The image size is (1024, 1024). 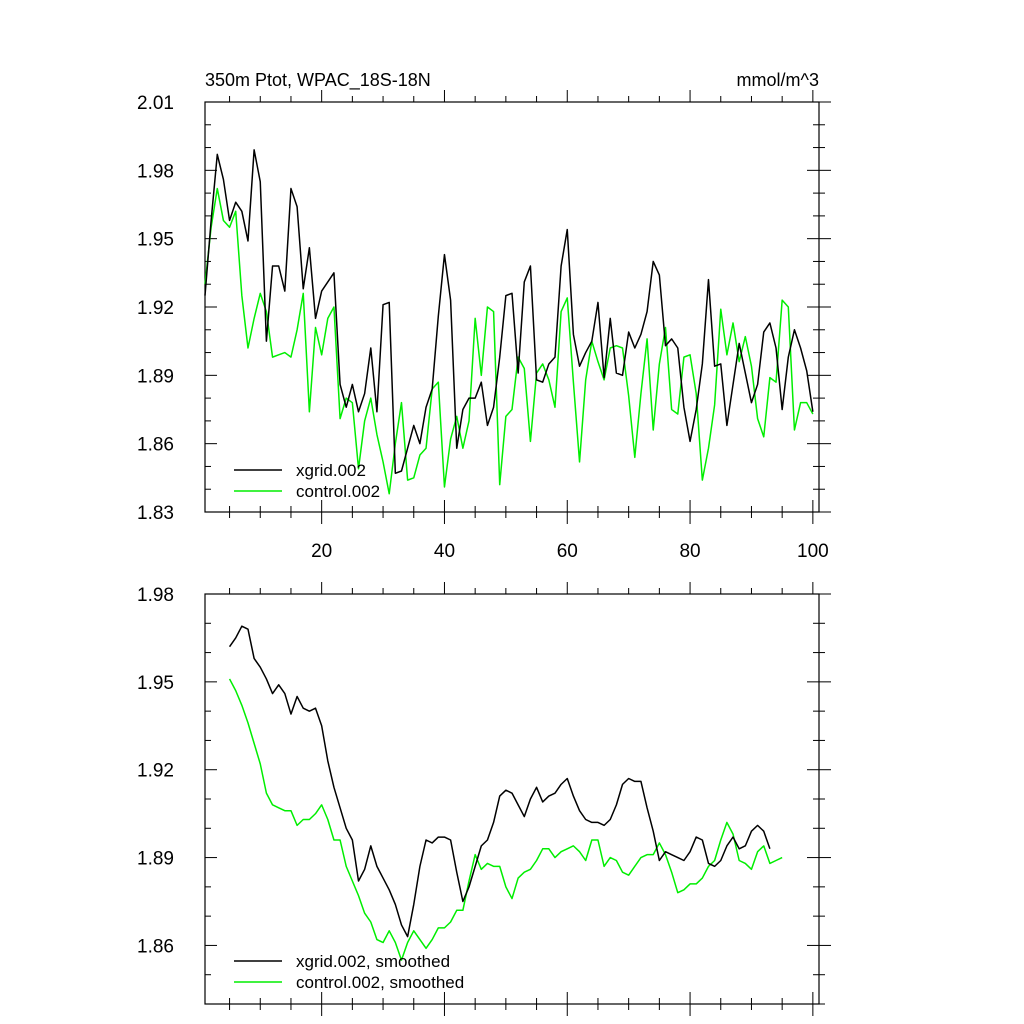 What do you see at coordinates (689, 551) in the screenshot?
I see `x-tick-label: 80` at bounding box center [689, 551].